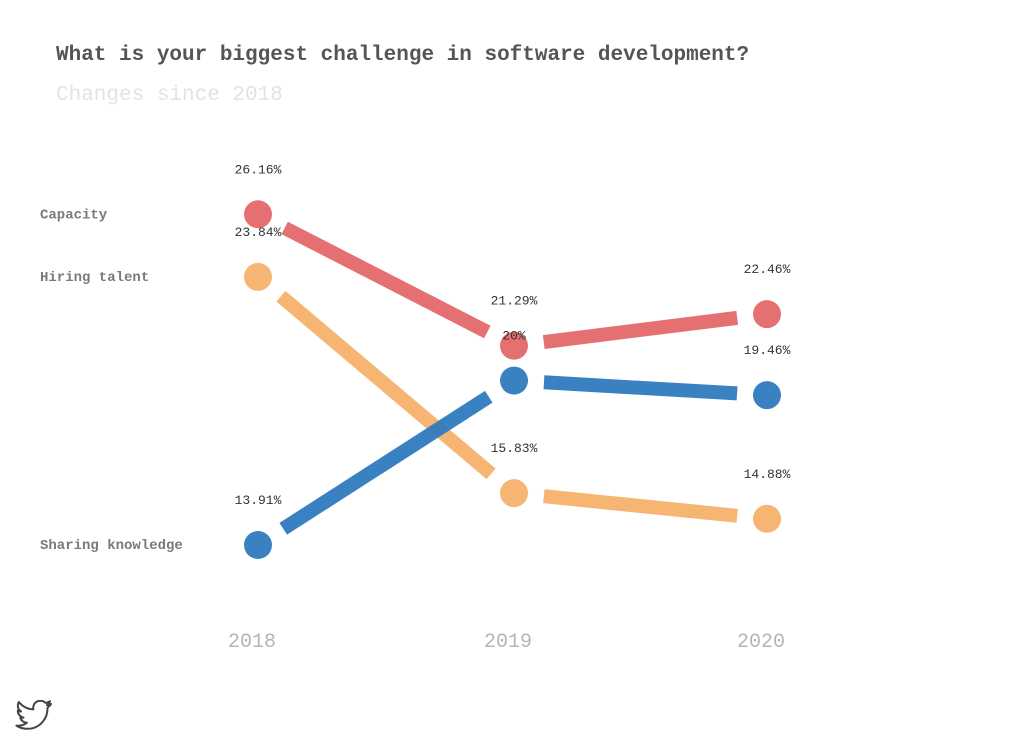 Image resolution: width=1024 pixels, height=747 pixels. Describe the element at coordinates (169, 95) in the screenshot. I see `chart-subtitle: Changes since 2018` at that location.